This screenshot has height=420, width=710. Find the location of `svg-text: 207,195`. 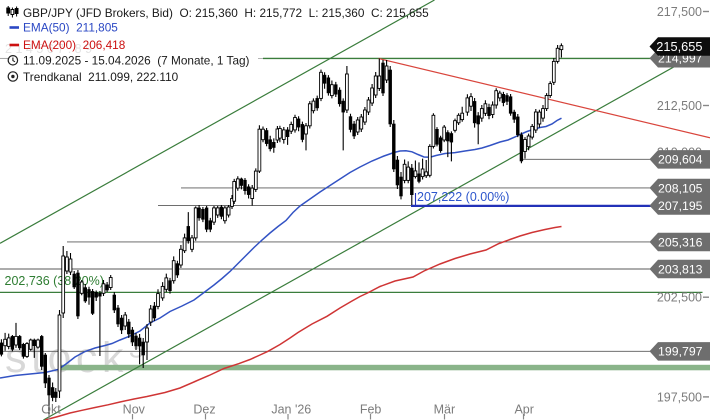

svg-text: 207,195 is located at coordinates (680, 206).